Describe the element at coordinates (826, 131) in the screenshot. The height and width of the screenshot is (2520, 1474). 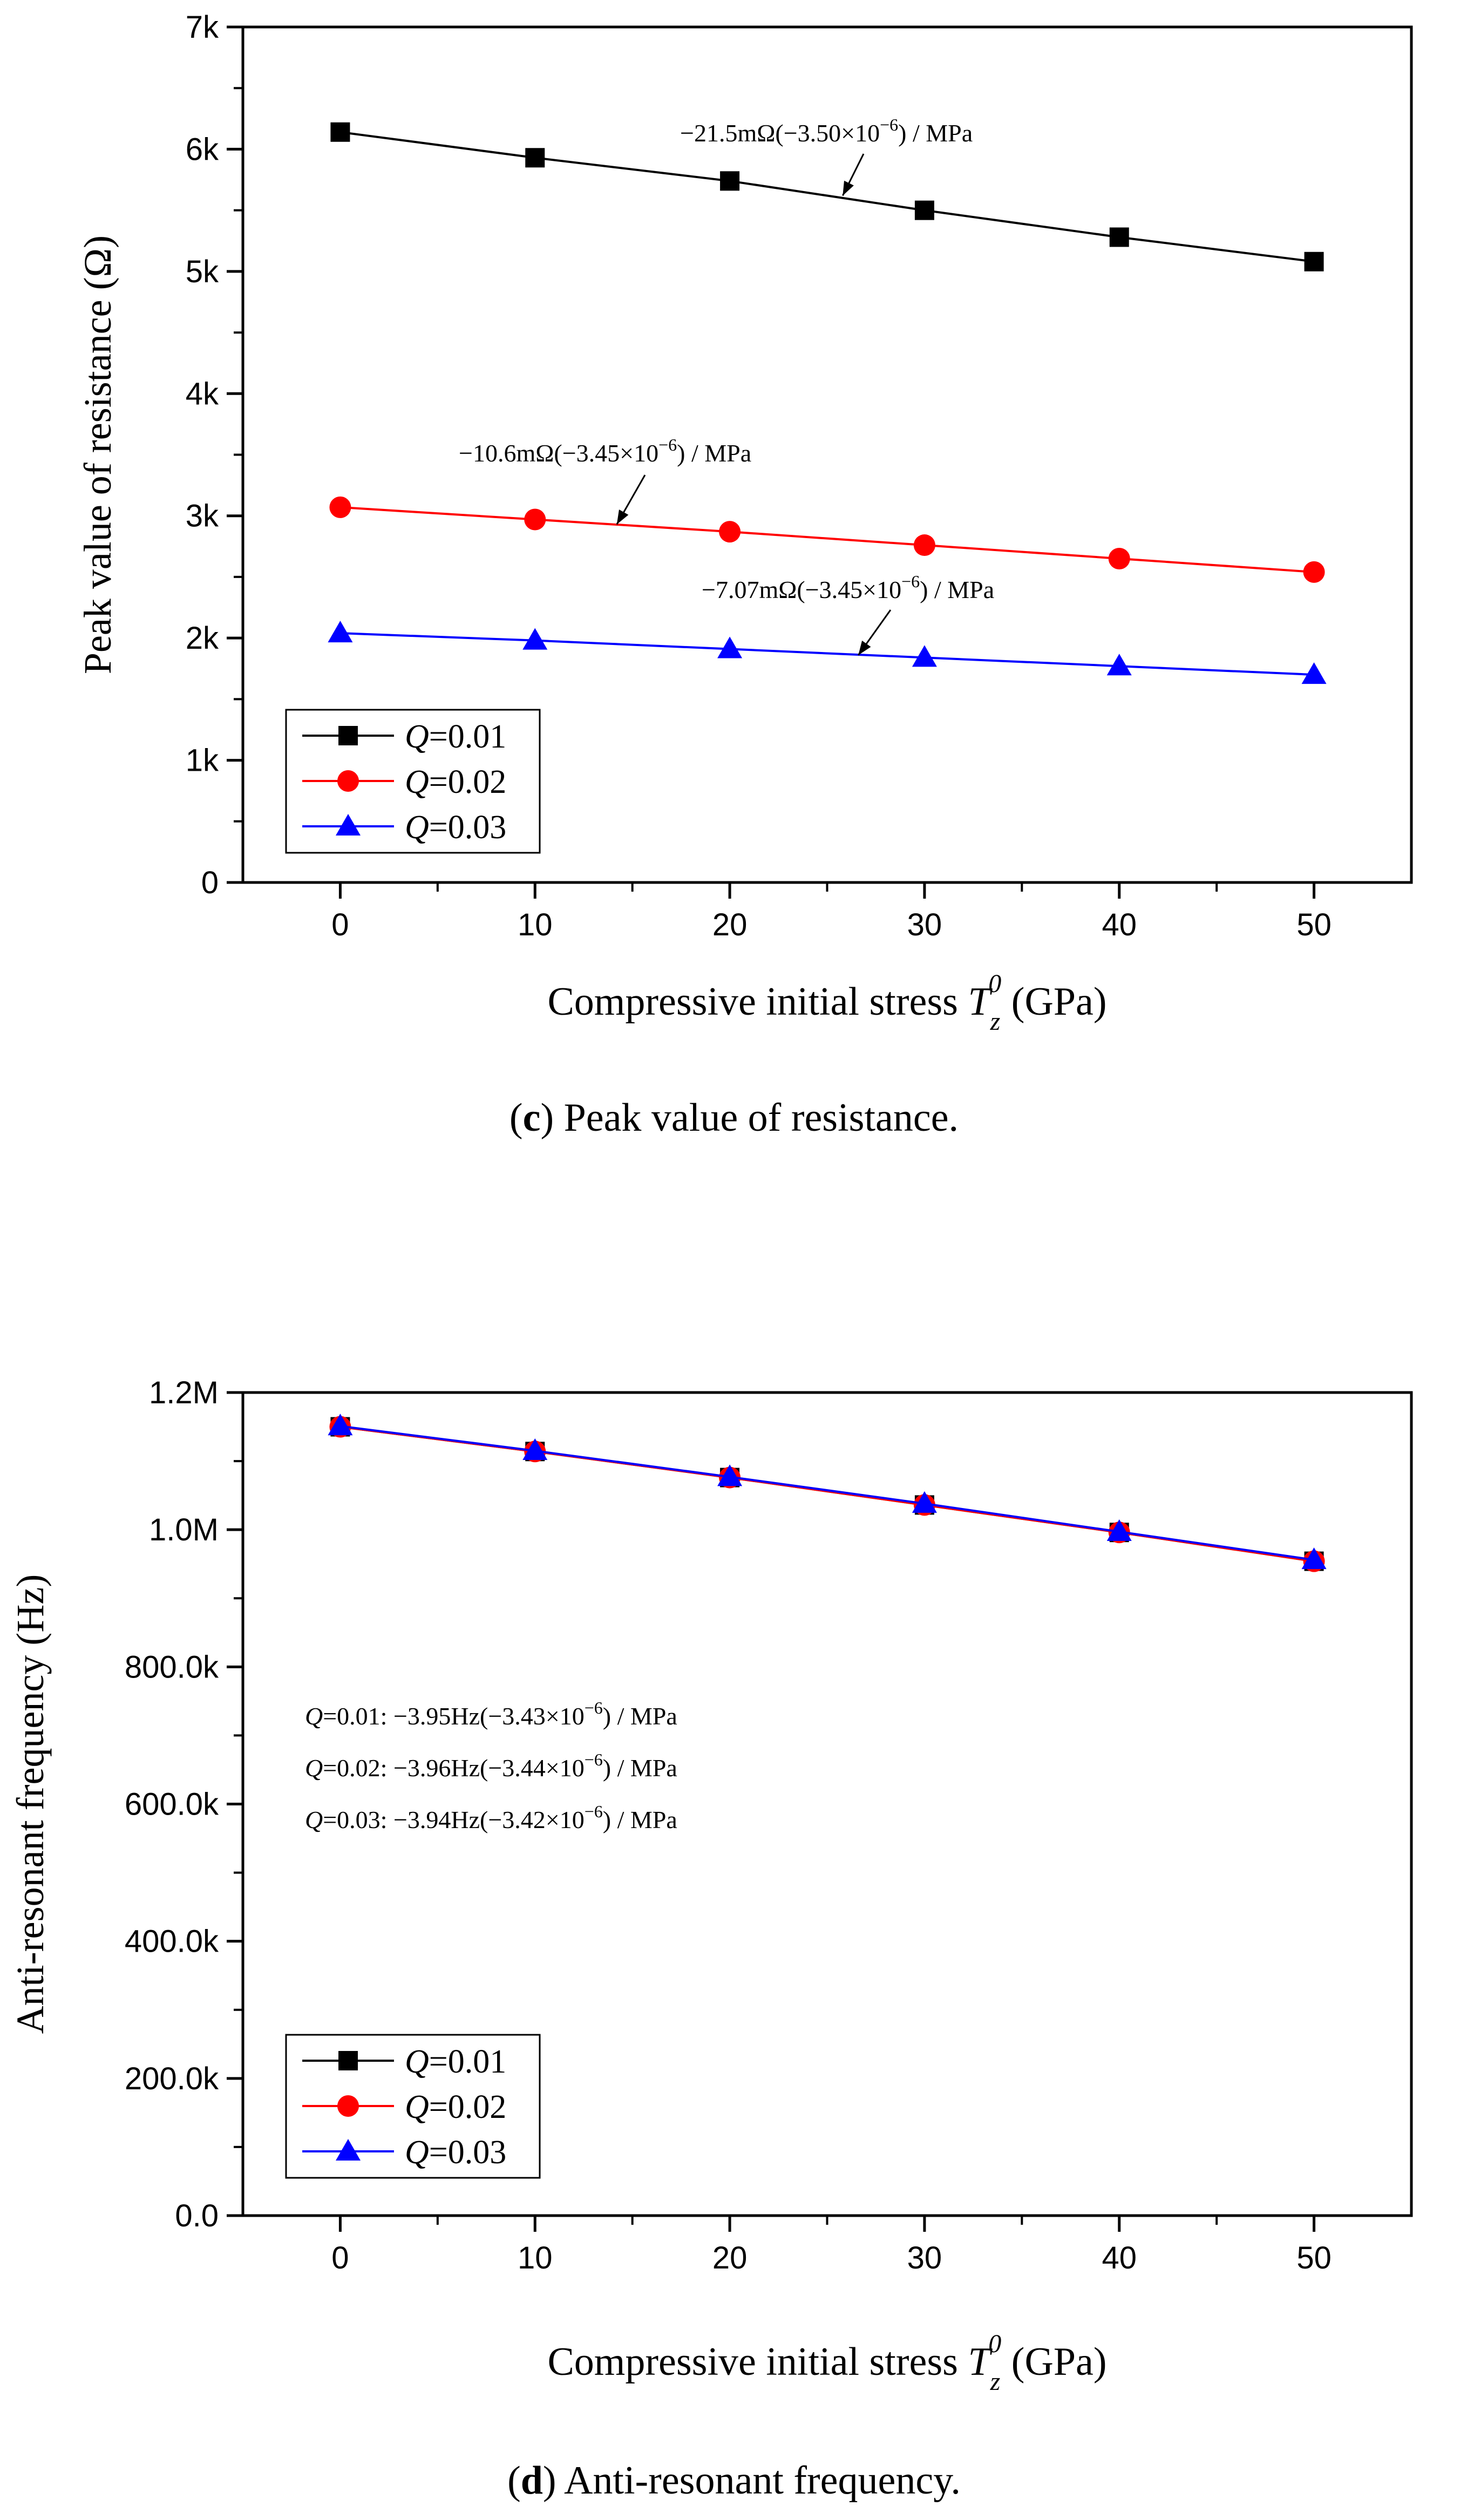
I see `annotation-label: −21.5mΩ(−3.50×10−6) / MPa` at that location.